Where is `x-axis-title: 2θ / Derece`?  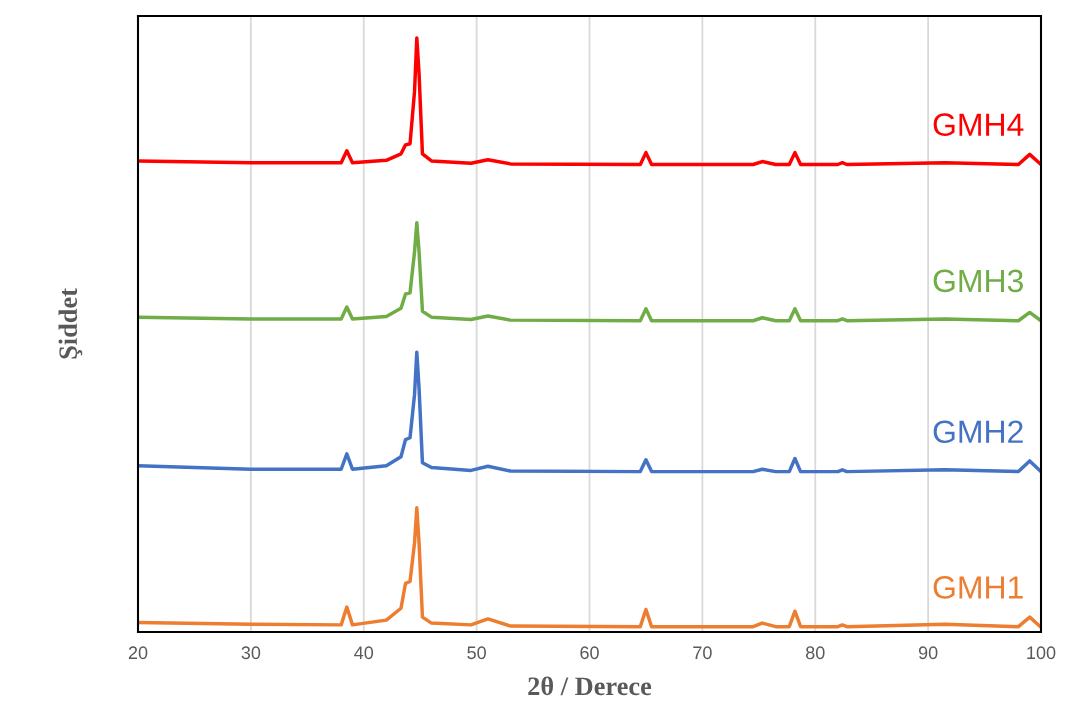 x-axis-title: 2θ / Derece is located at coordinates (590, 686).